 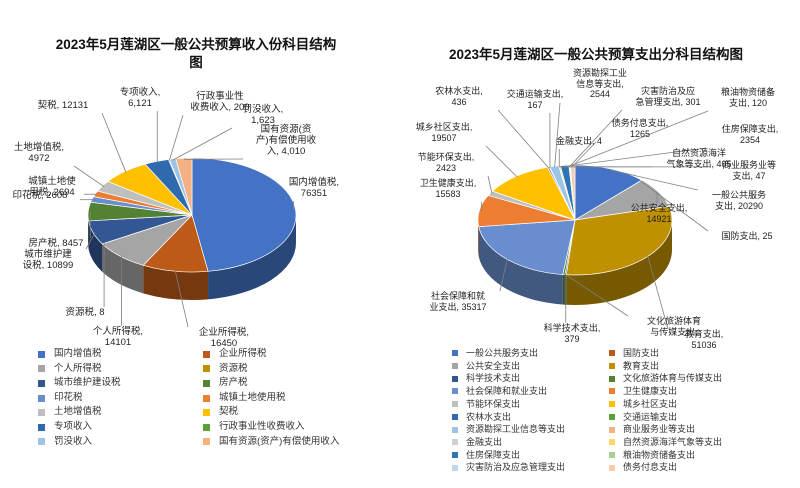 I want to click on slice-label-6: 社会保障和就 业支出, 35317, so click(x=458, y=301).